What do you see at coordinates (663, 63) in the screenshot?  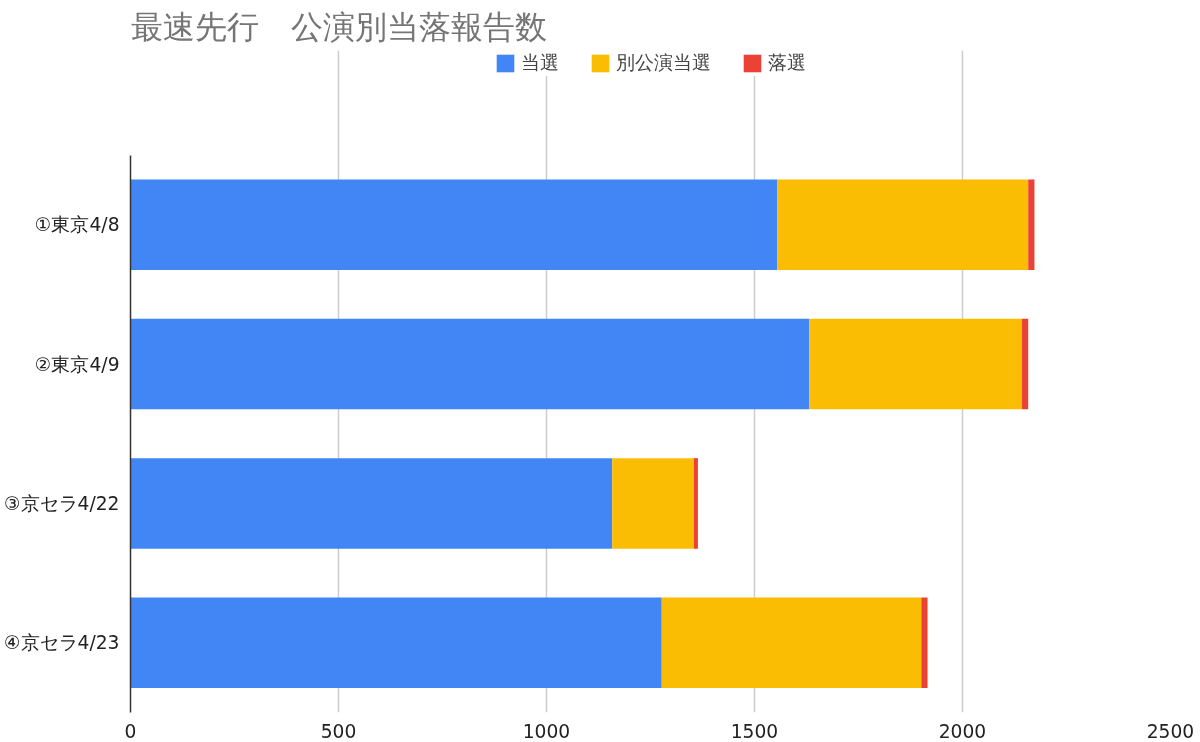 I see `legend-label: 別公演当選` at bounding box center [663, 63].